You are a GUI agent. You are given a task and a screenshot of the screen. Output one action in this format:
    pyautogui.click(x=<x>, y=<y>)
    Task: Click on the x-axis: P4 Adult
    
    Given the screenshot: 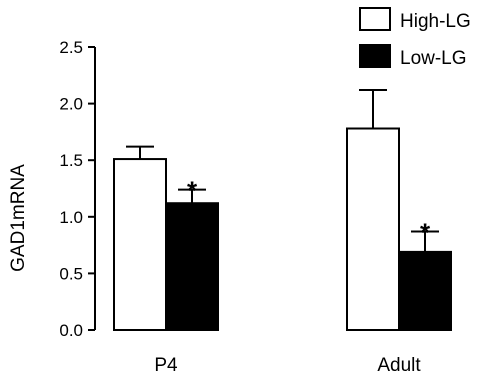 What is the action you would take?
    pyautogui.click(x=287, y=365)
    